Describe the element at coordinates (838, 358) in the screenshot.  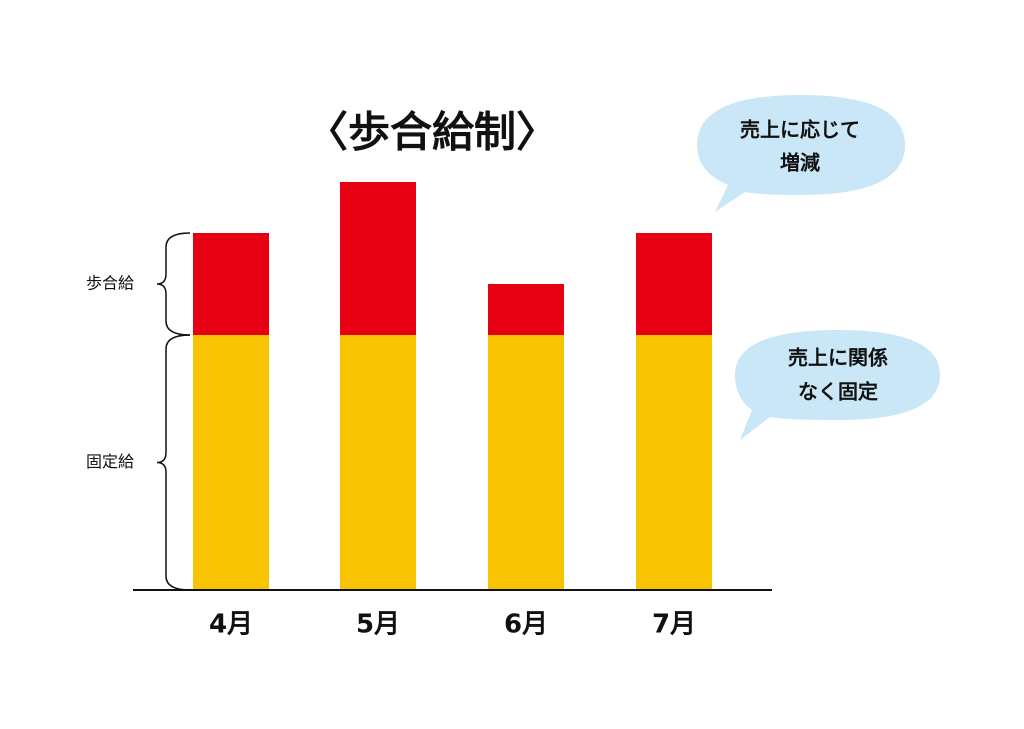
I see `callout-text: 売上に関係` at that location.